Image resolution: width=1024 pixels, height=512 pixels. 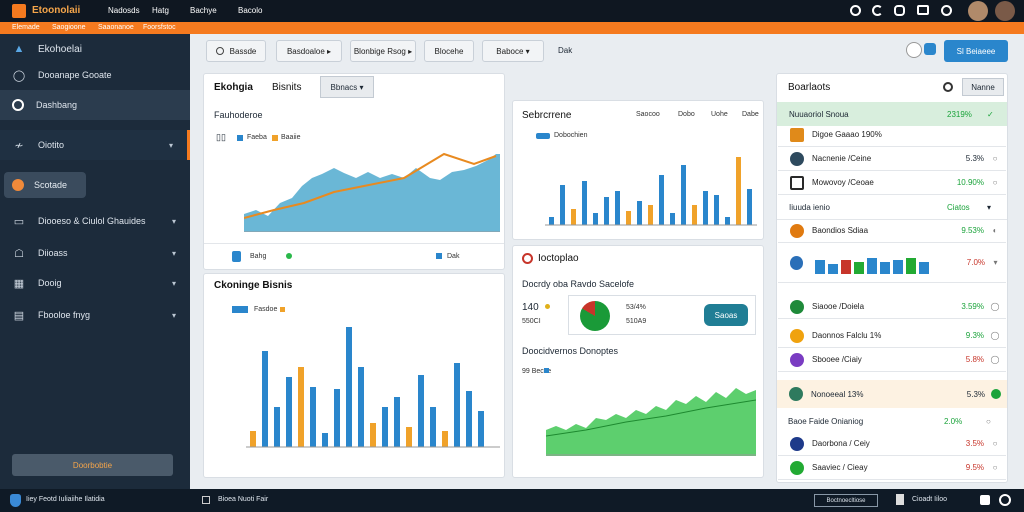 I want to click on sidebar-item-activity: ≁ Oiotito ▾, so click(x=95, y=145).